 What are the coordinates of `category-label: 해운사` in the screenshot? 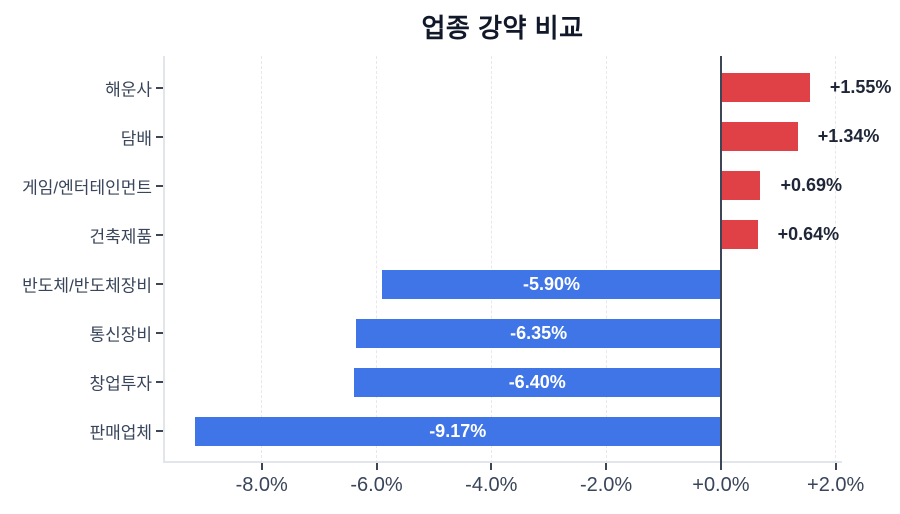 It's located at (128, 90).